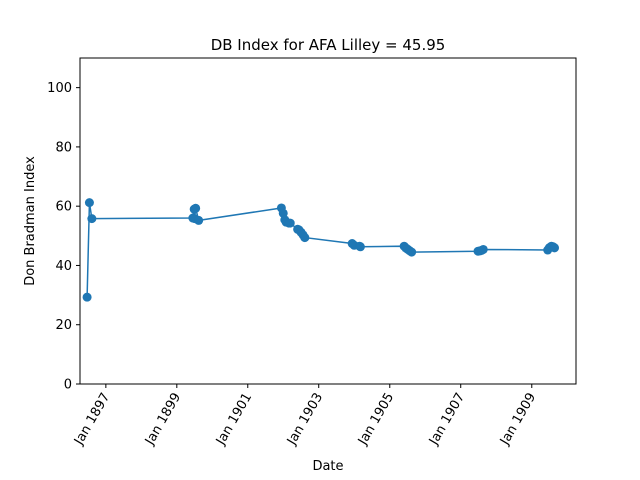 Image resolution: width=640 pixels, height=480 pixels. I want to click on chart-title: DB Index for AFA Lilley = 45.95, so click(328, 45).